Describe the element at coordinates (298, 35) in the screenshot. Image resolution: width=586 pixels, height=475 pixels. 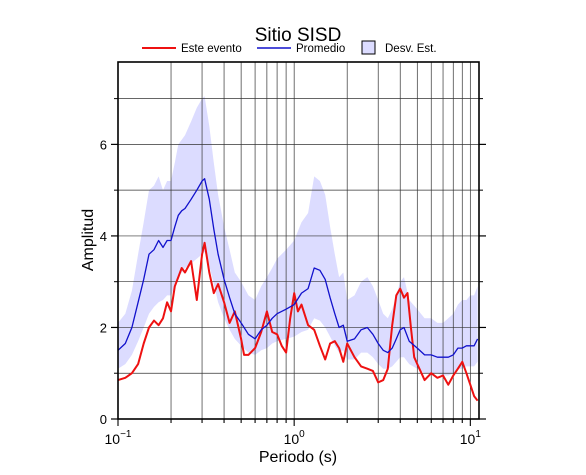
I see `chart-title: Sitio SISD` at that location.